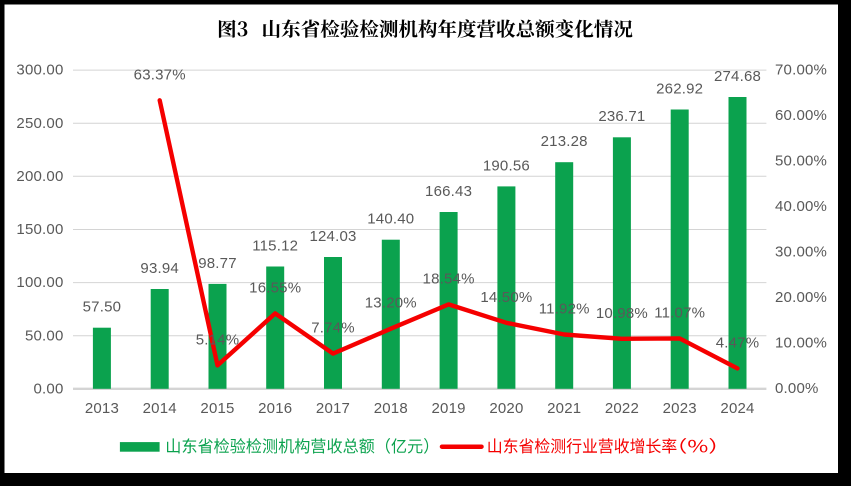  I want to click on svg-text: 0.00%, so click(797, 388).